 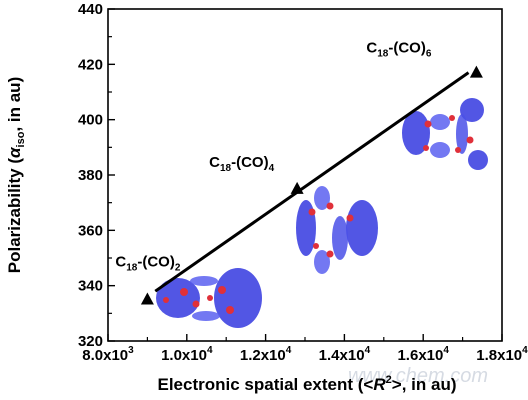 I want to click on molecule-c18-co2-image, so click(x=209, y=298).